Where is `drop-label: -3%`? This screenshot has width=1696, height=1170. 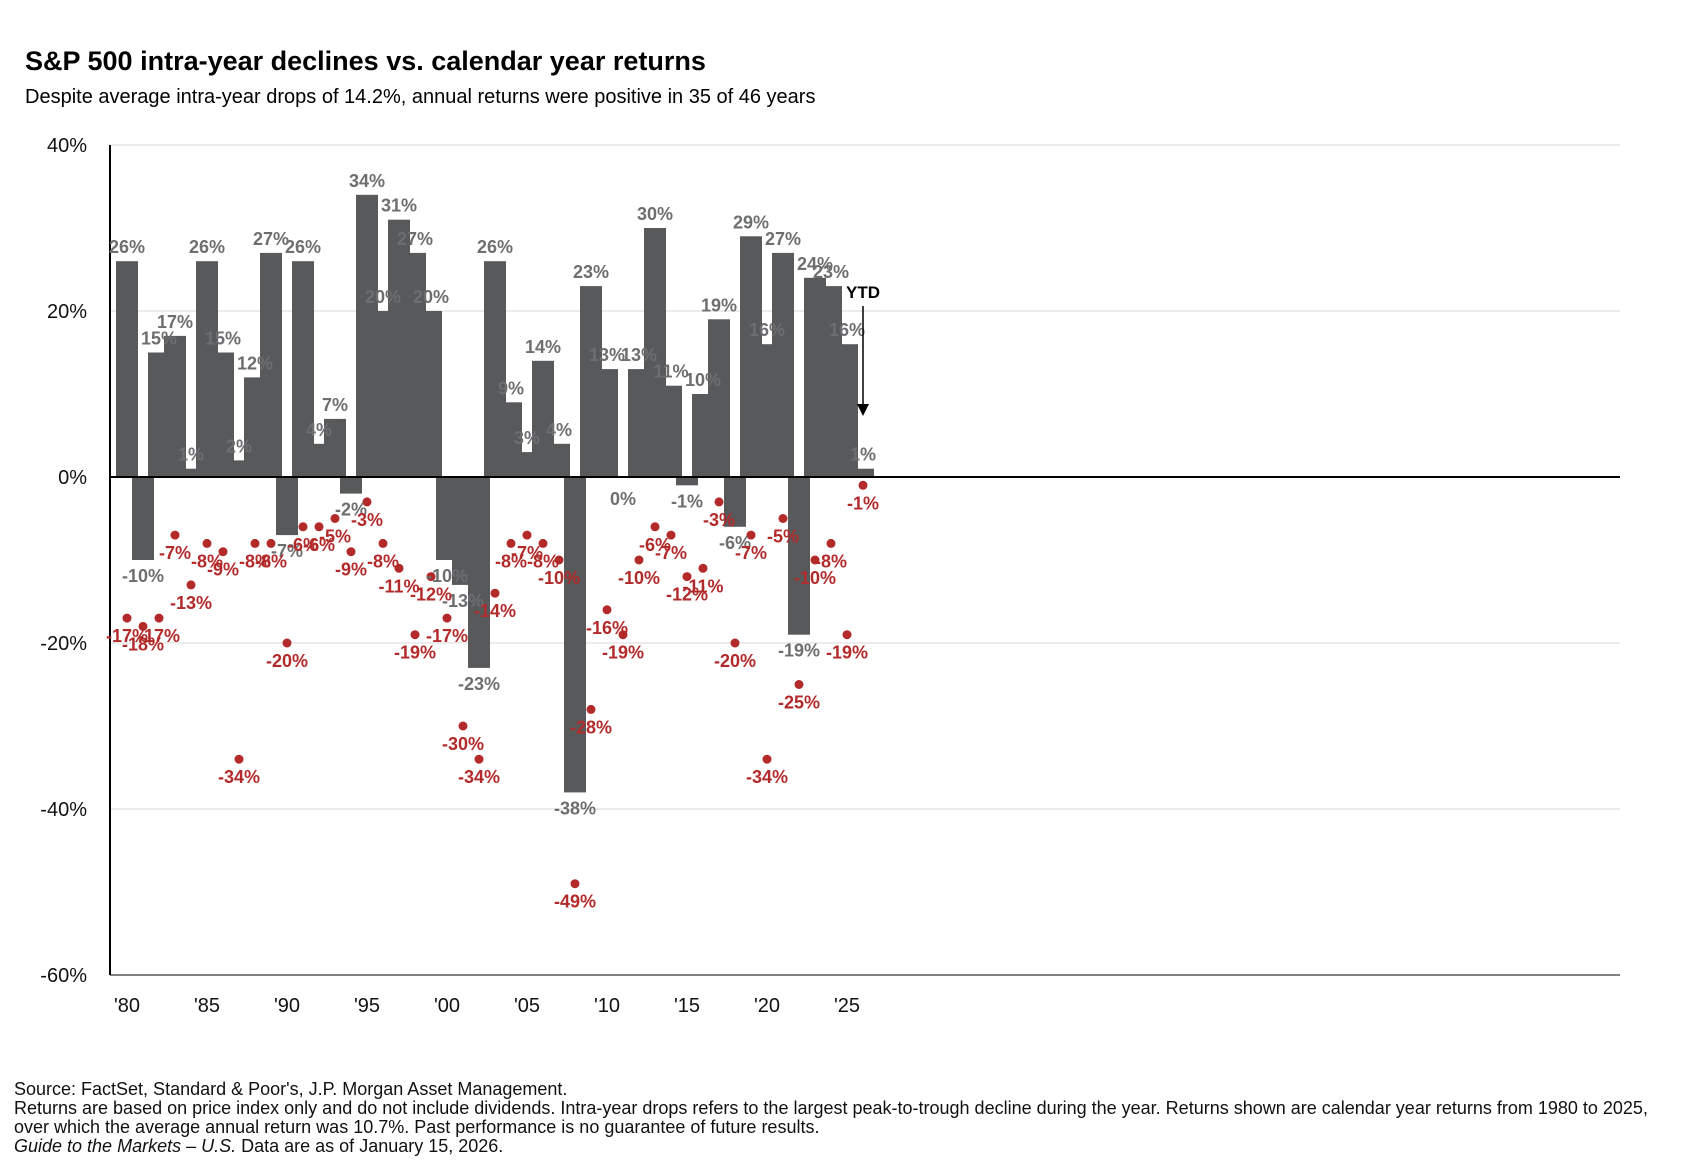 drop-label: -3% is located at coordinates (719, 520).